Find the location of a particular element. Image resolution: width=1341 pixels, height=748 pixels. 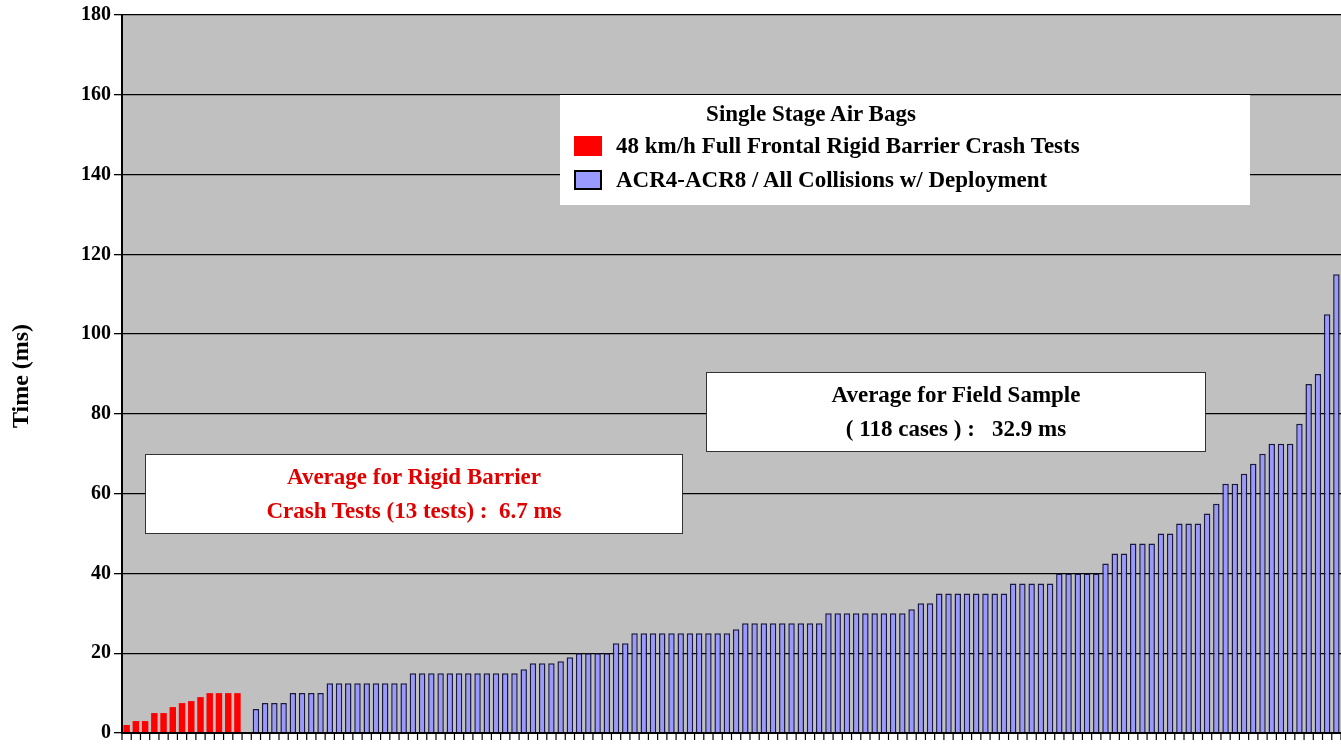

y-tick-label: 140 is located at coordinates (96, 172).